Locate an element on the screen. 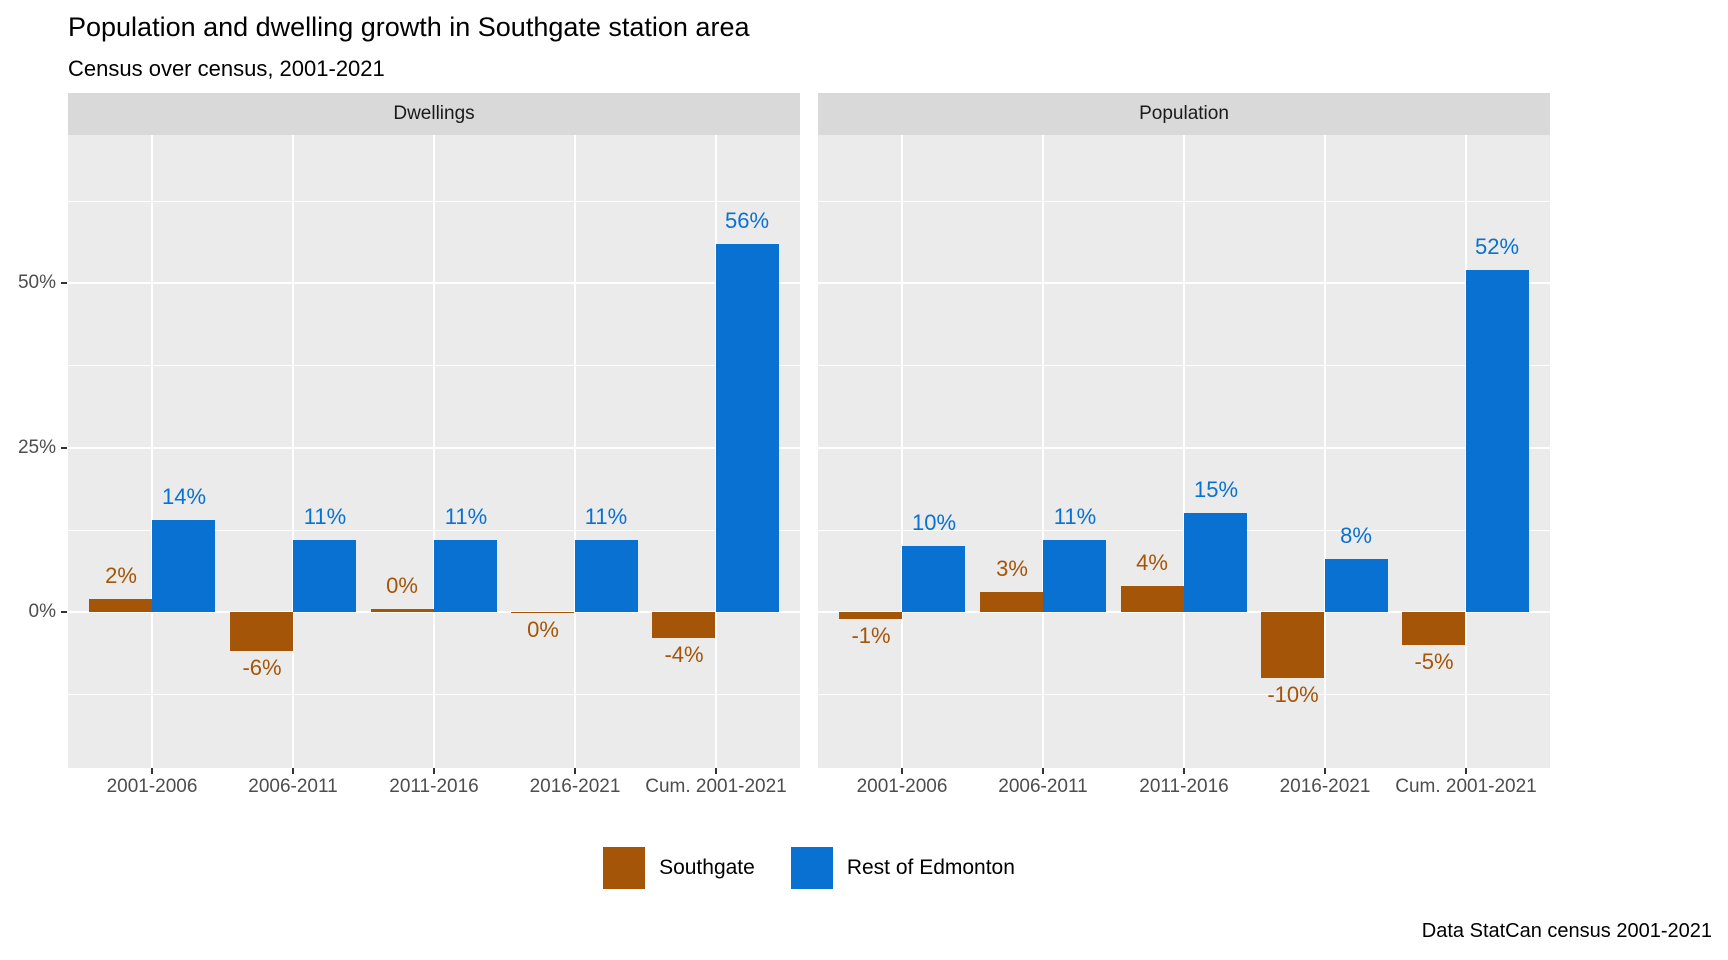  bar-value-label: 8% is located at coordinates (1356, 535).